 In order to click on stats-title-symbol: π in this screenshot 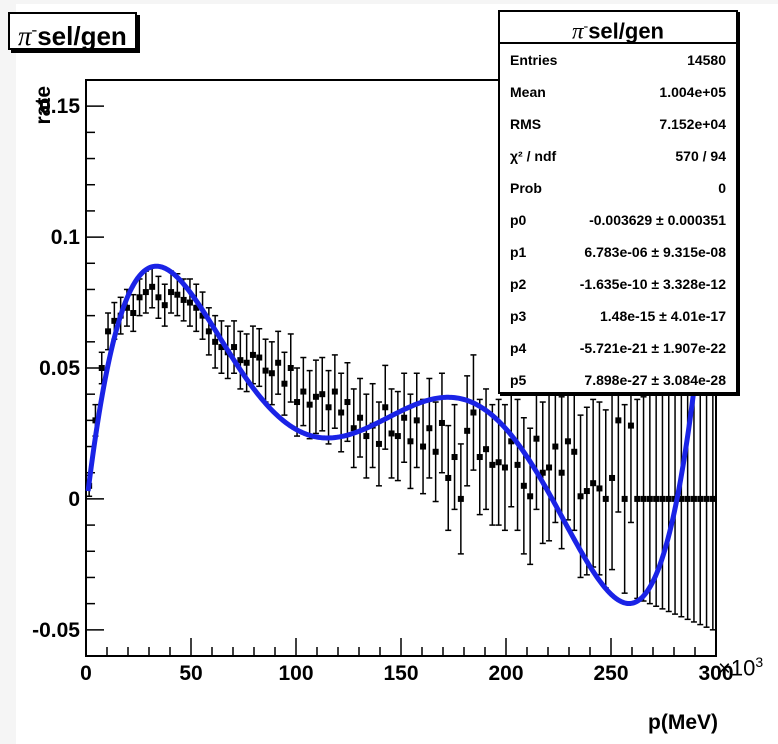, I will do `click(577, 31)`.